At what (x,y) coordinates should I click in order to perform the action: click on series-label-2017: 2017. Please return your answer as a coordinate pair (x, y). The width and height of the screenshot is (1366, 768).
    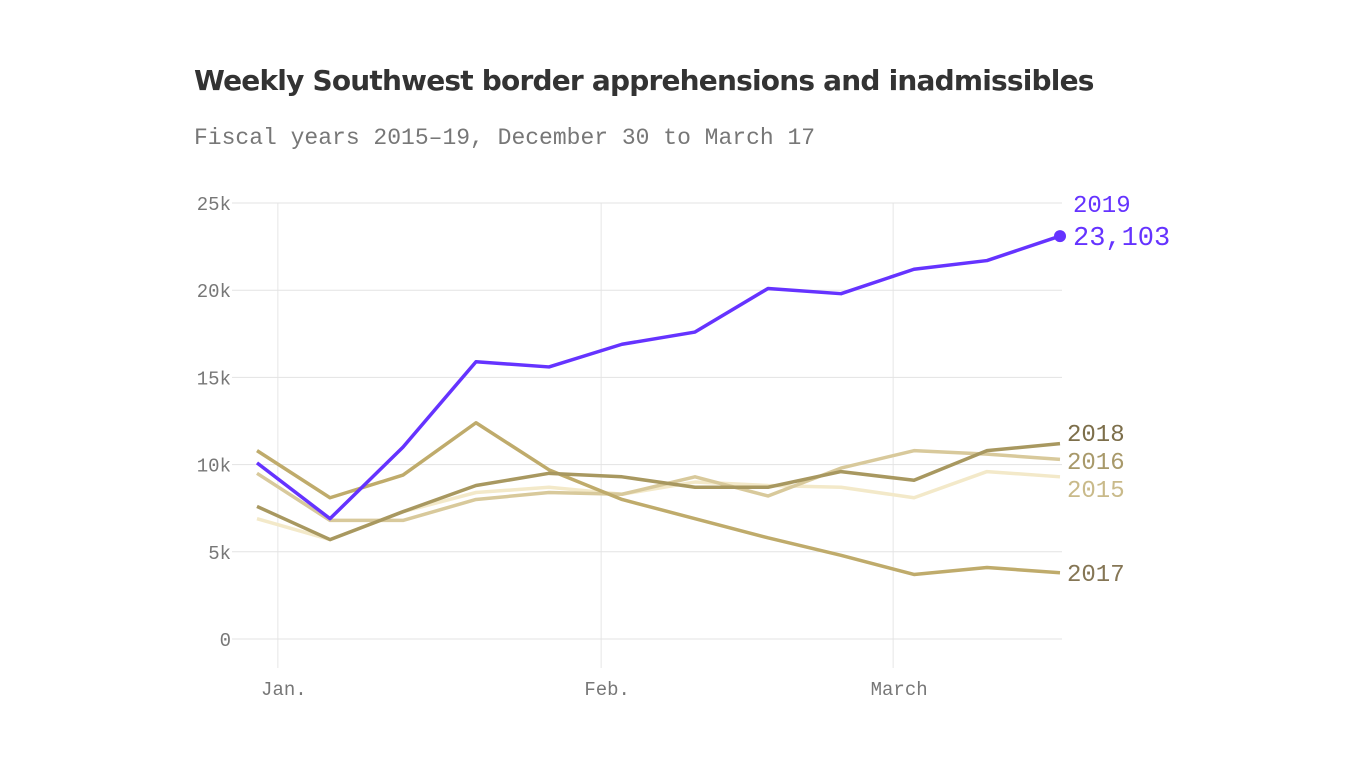
    Looking at the image, I should click on (1096, 575).